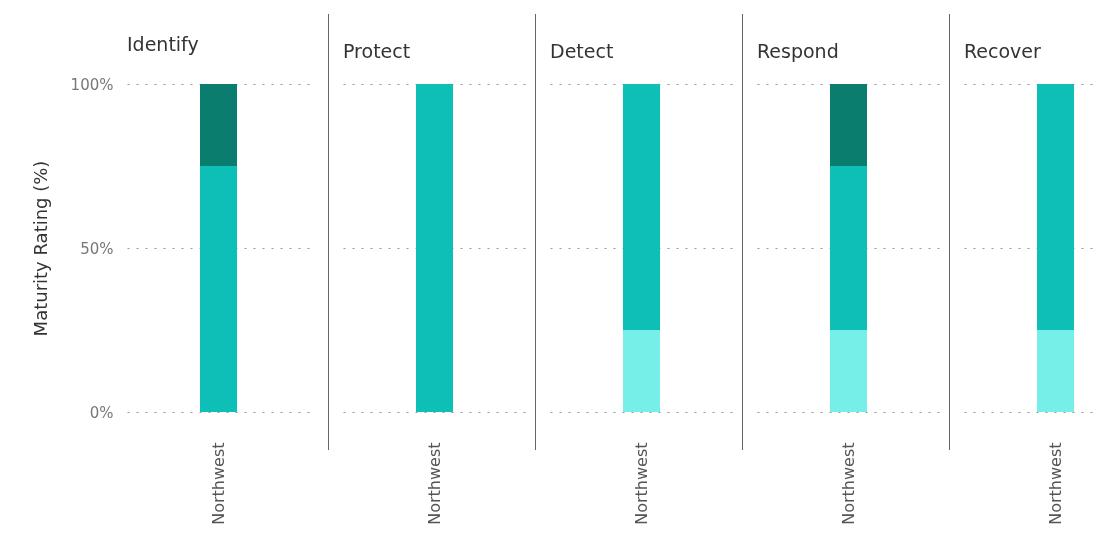 The height and width of the screenshot is (560, 1099). I want to click on y-axis-title: Maturity Rating (%), so click(40, 248).